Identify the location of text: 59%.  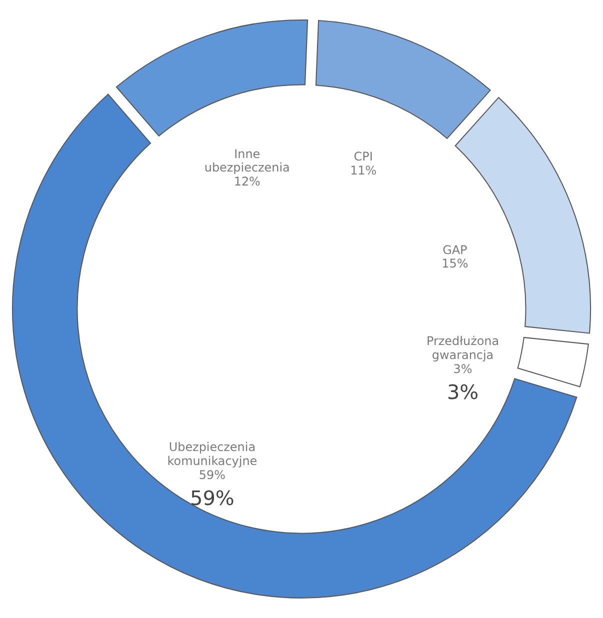
(212, 498).